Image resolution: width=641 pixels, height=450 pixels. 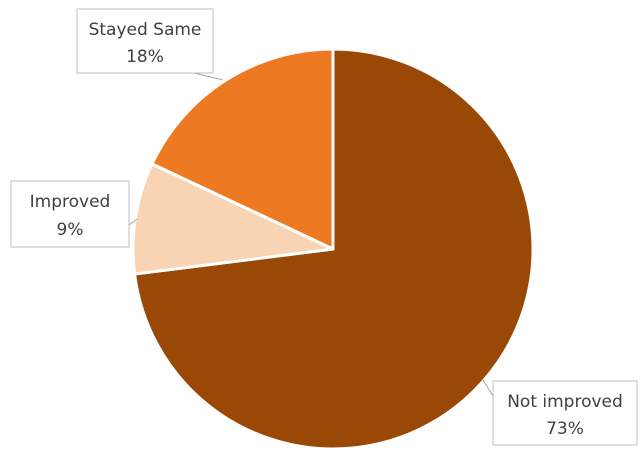 I want to click on leader-line-stayed-same, so click(x=208, y=76).